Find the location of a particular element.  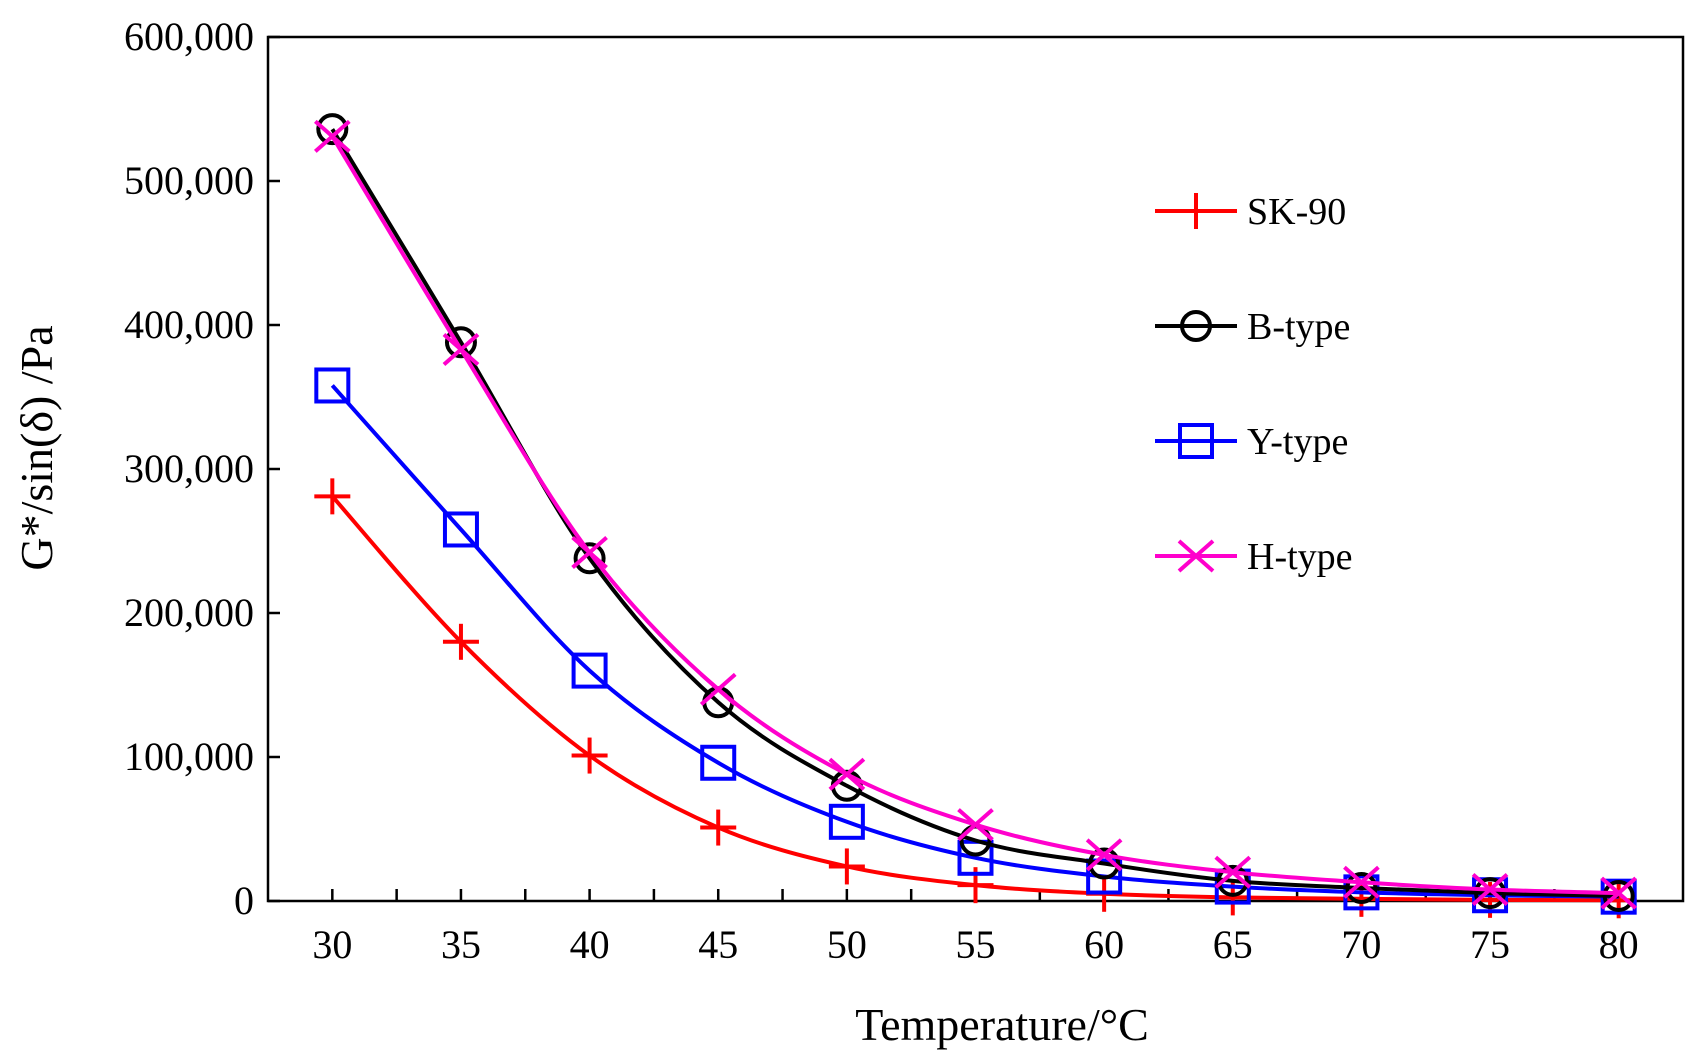

legend-label-h-type: H-type is located at coordinates (1300, 557).